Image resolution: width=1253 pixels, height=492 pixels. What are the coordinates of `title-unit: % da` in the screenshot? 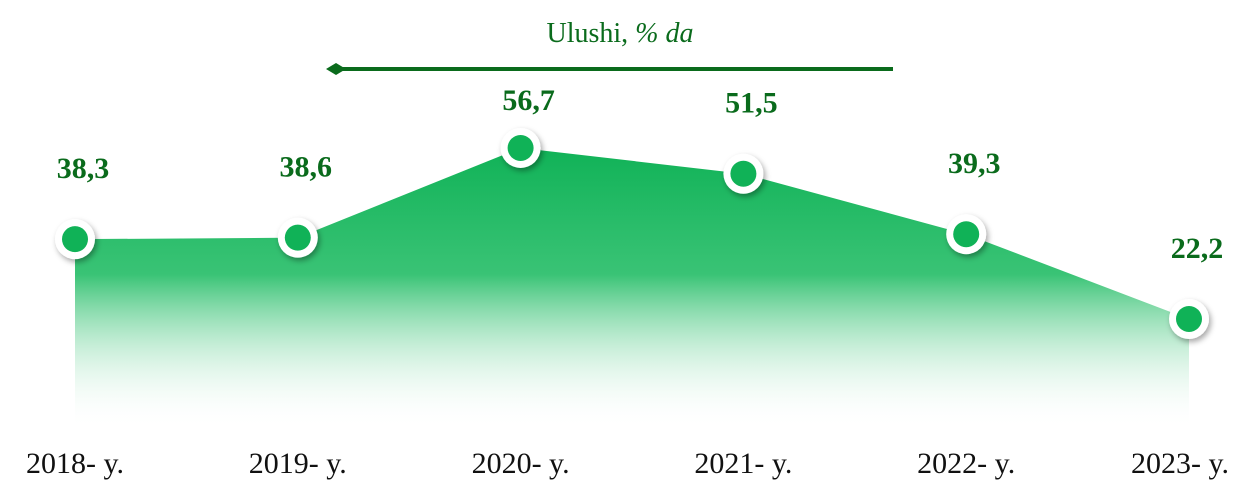 It's located at (664, 33).